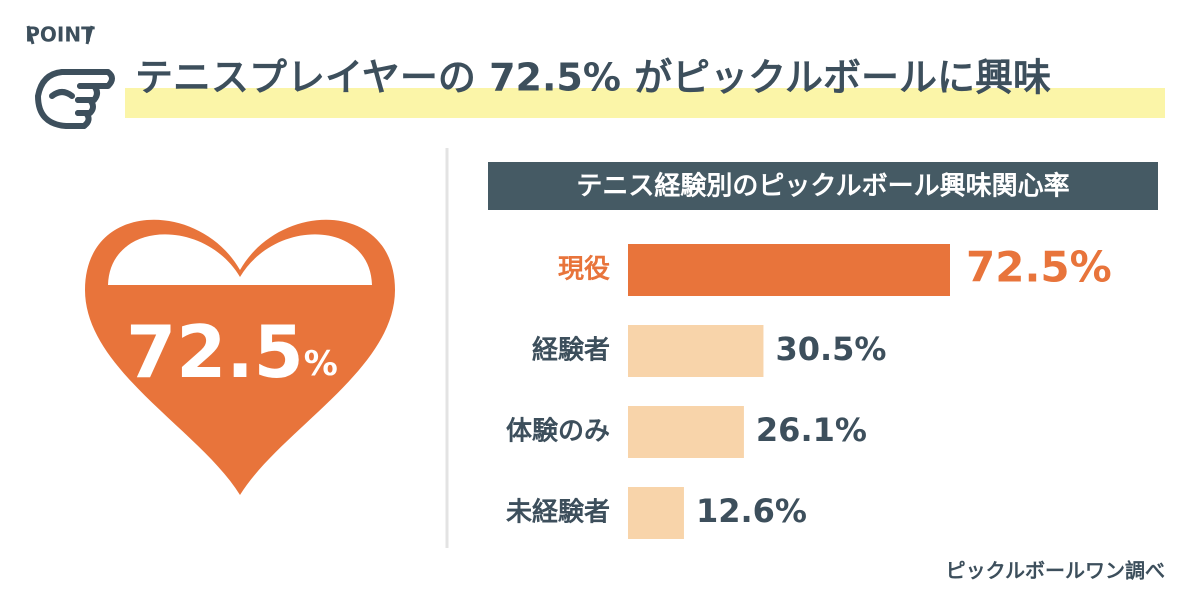 Image resolution: width=1200 pixels, height=600 pixels. I want to click on heart-unit: %, so click(321, 364).